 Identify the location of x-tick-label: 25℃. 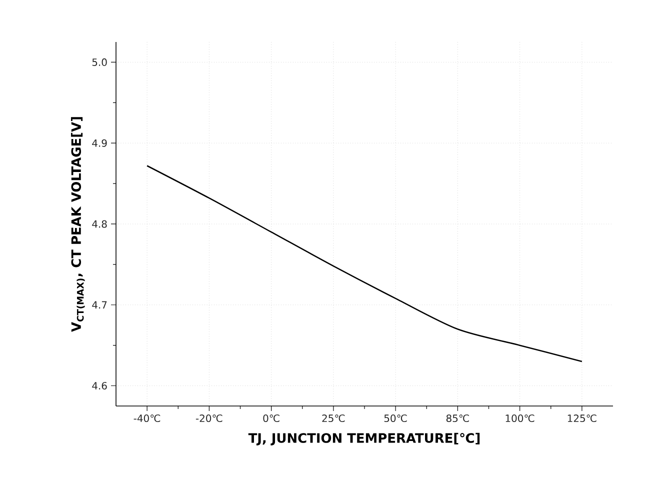
(333, 418).